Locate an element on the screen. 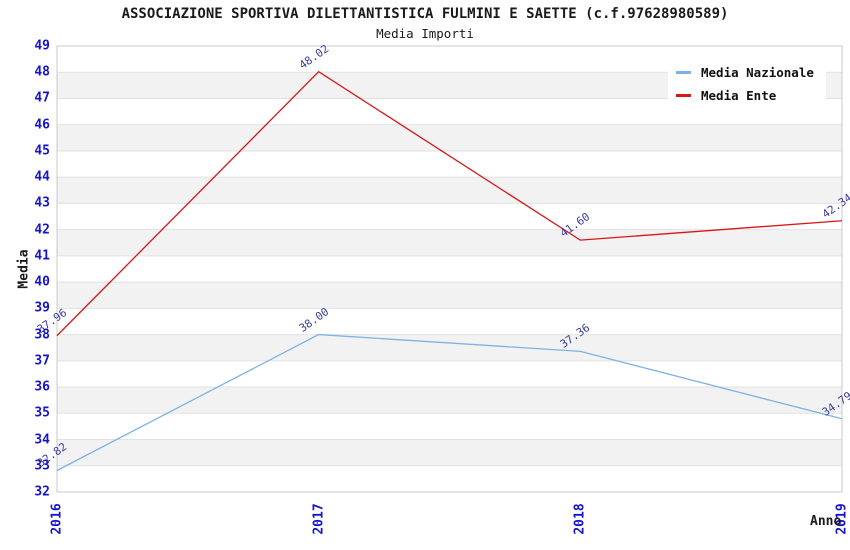 This screenshot has height=550, width=850. y-tick-label: 37 is located at coordinates (42, 361).